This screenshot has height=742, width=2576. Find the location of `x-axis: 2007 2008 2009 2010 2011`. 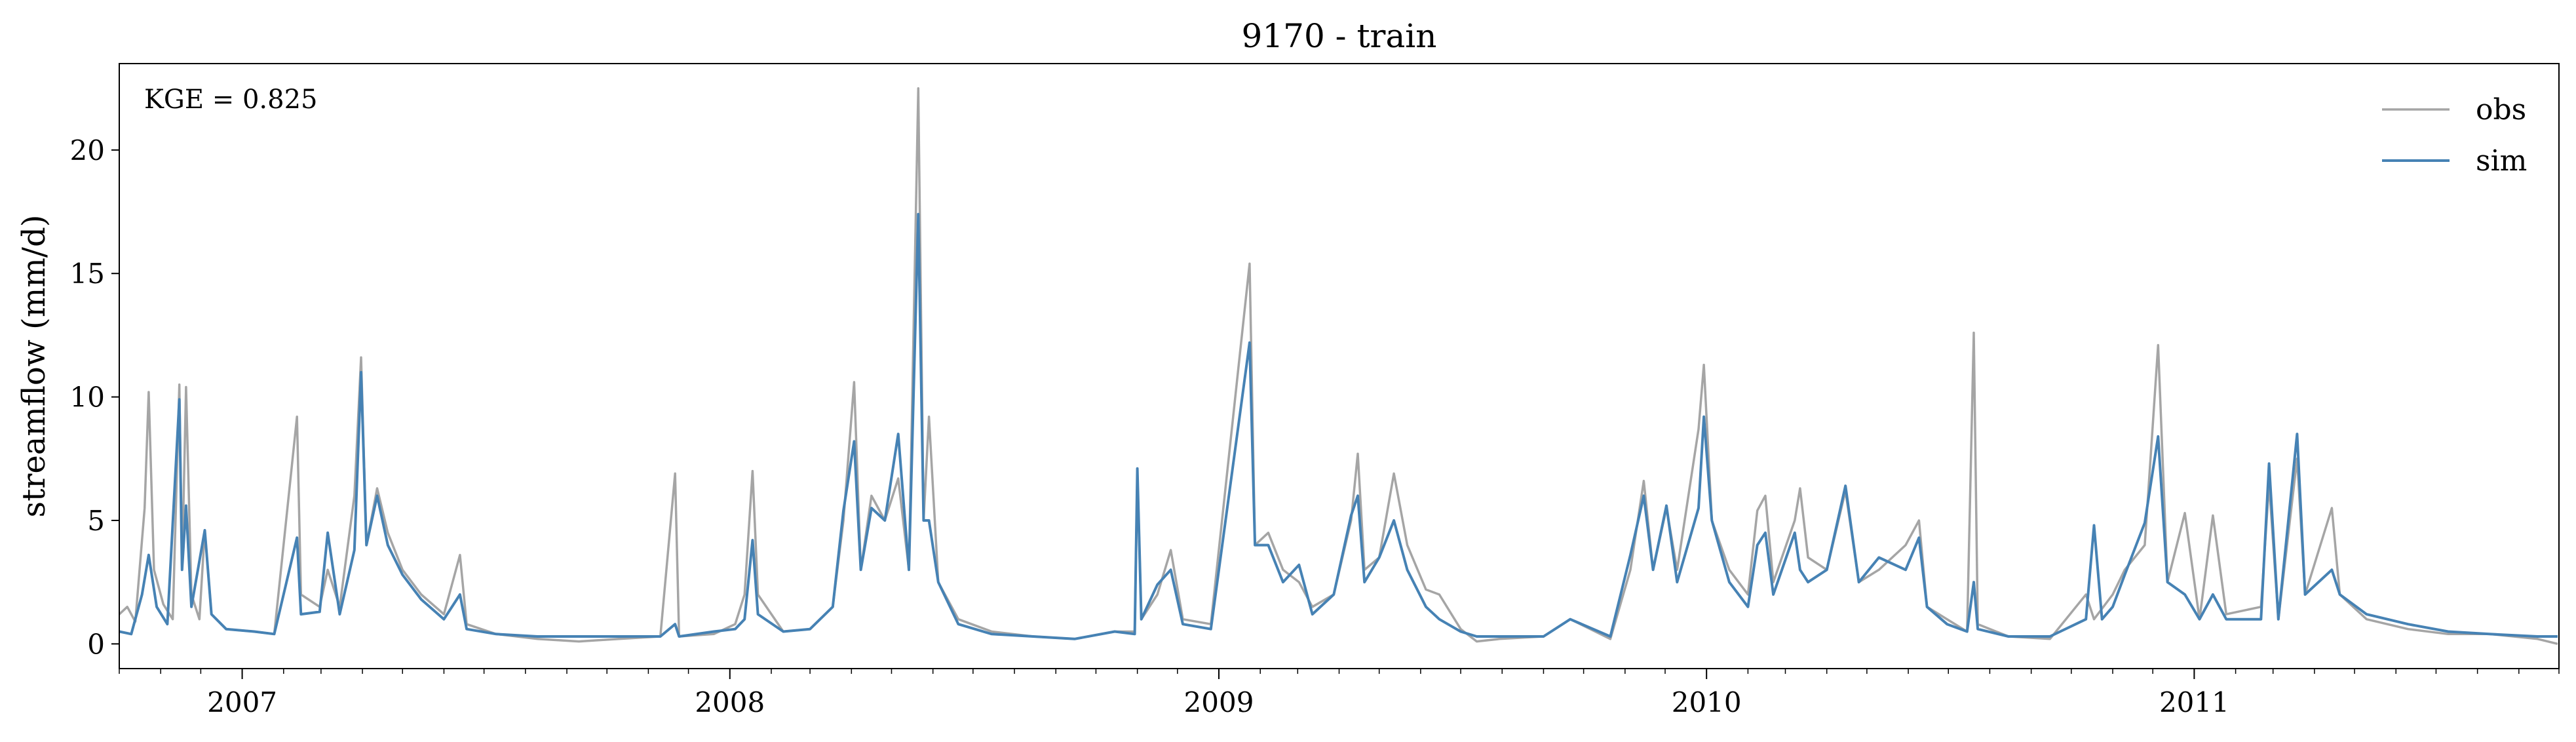

x-axis: 2007 2008 2009 2010 2011 is located at coordinates (1339, 693).